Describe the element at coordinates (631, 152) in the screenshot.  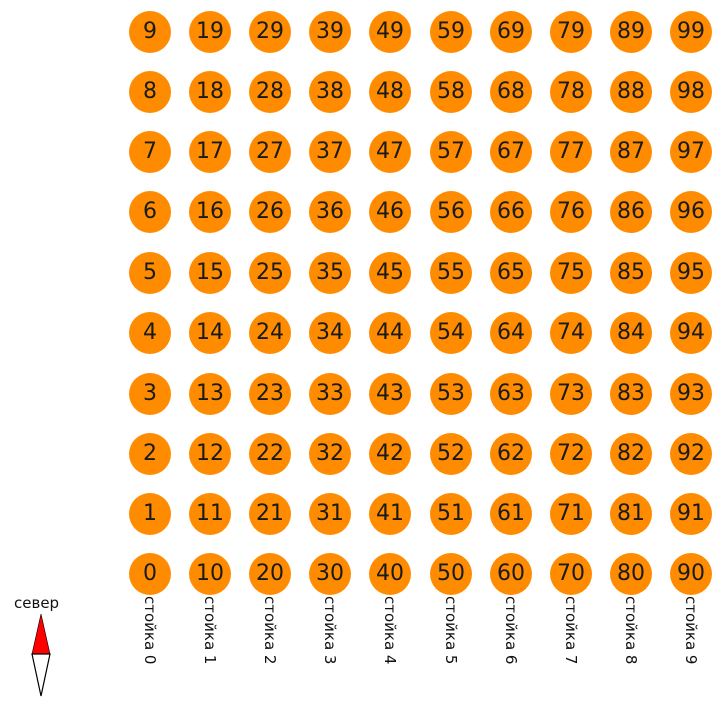
I see `node-87: 87` at that location.